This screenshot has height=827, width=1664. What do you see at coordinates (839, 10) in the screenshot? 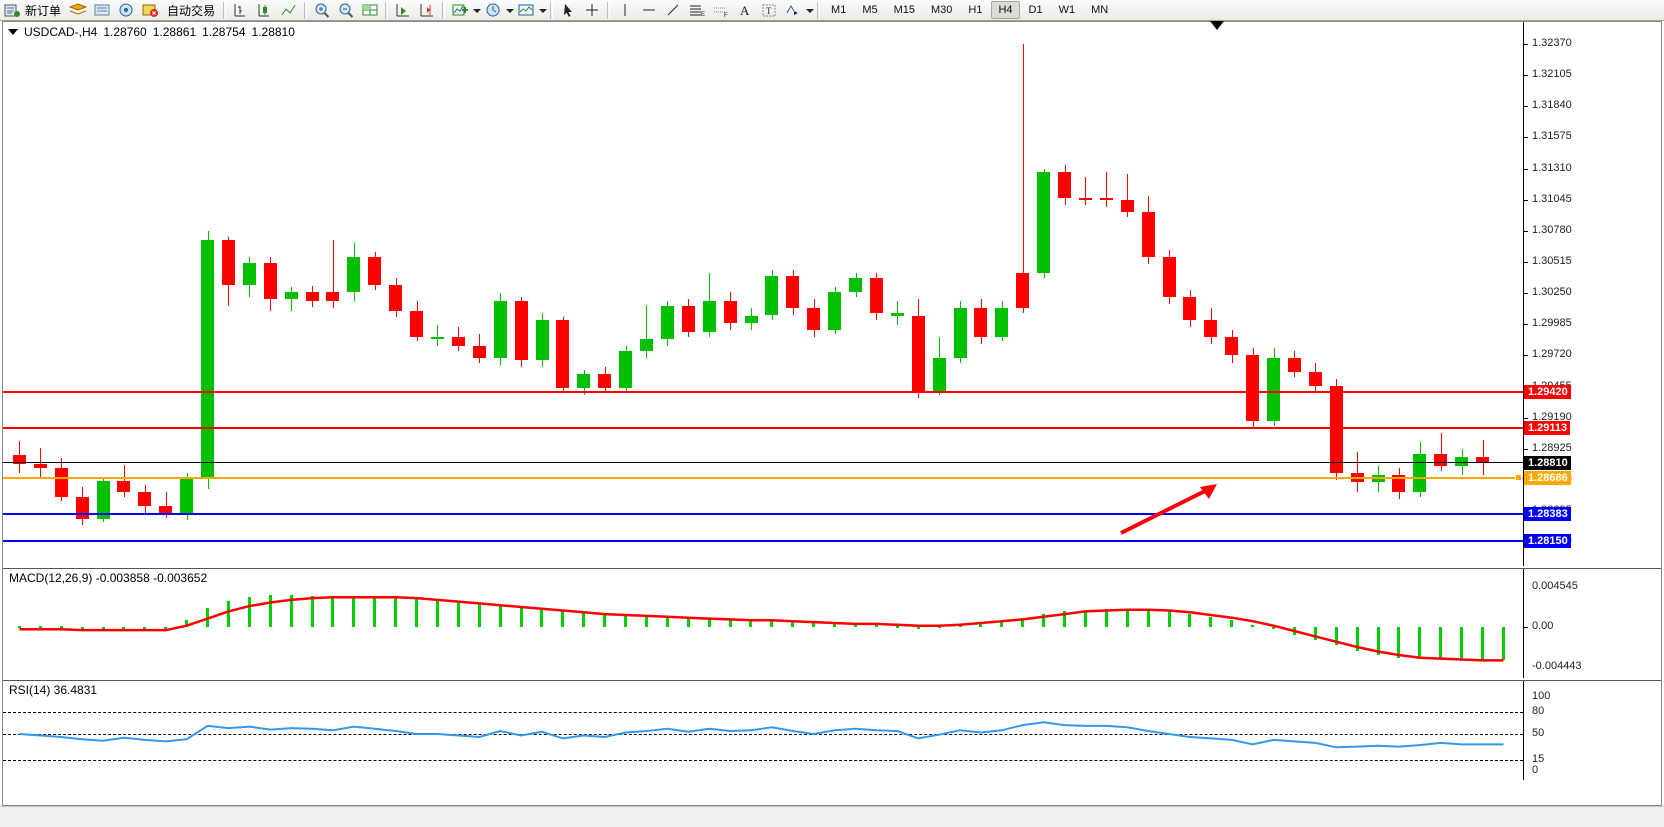
I see `timeframe-m1: M1` at bounding box center [839, 10].